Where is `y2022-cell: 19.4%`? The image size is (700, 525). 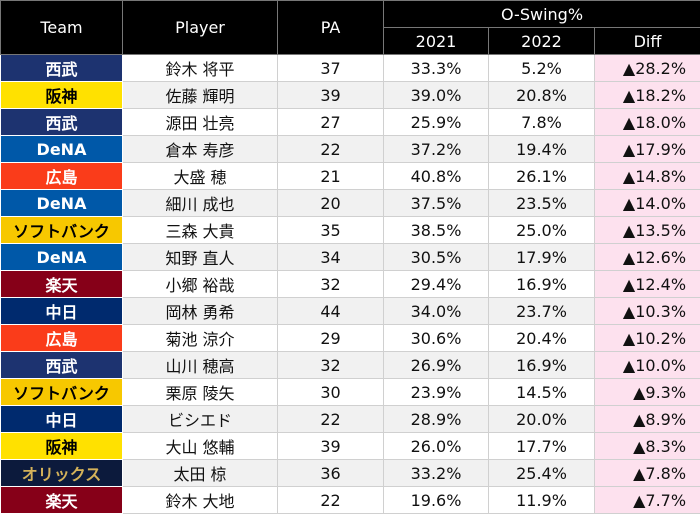 y2022-cell: 19.4% is located at coordinates (541, 149).